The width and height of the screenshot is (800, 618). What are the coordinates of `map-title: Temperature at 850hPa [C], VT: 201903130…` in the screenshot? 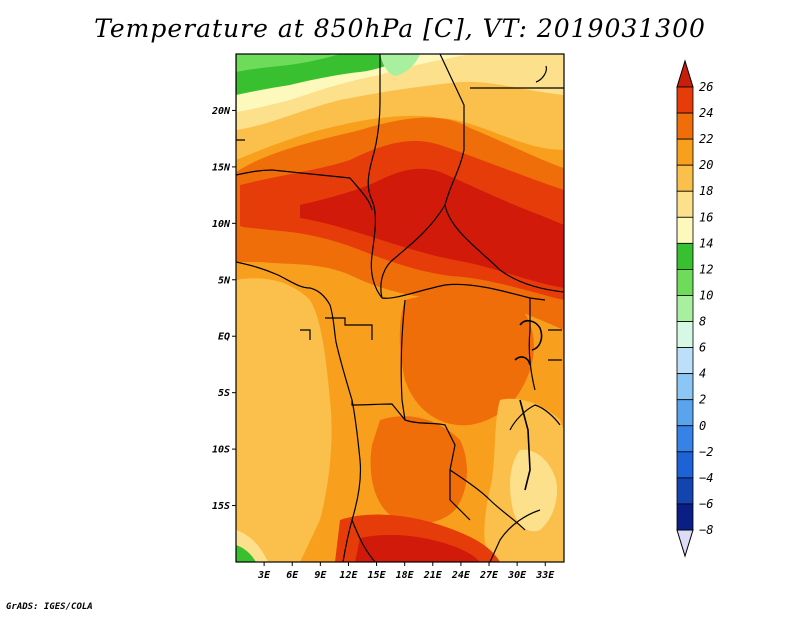 It's located at (400, 28).